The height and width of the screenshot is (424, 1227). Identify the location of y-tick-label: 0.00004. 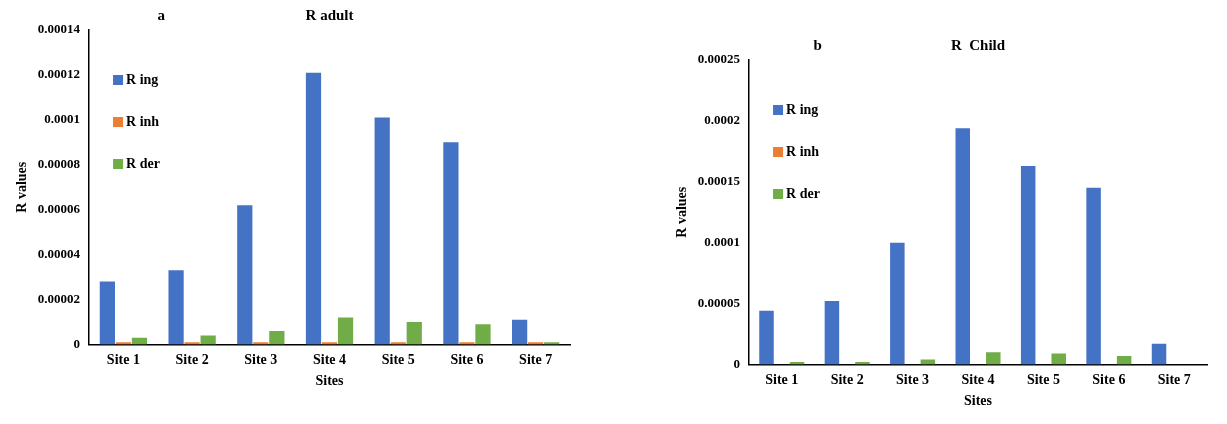
(59, 253).